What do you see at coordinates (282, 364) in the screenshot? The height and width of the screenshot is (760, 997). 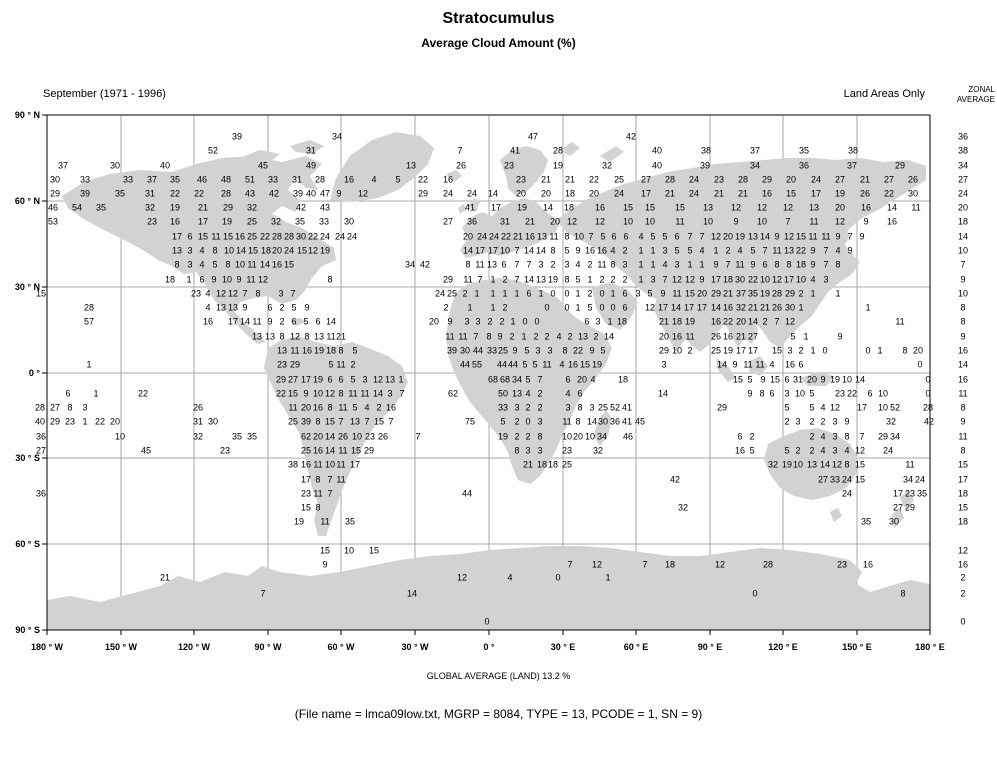 I see `grid-value: 23` at bounding box center [282, 364].